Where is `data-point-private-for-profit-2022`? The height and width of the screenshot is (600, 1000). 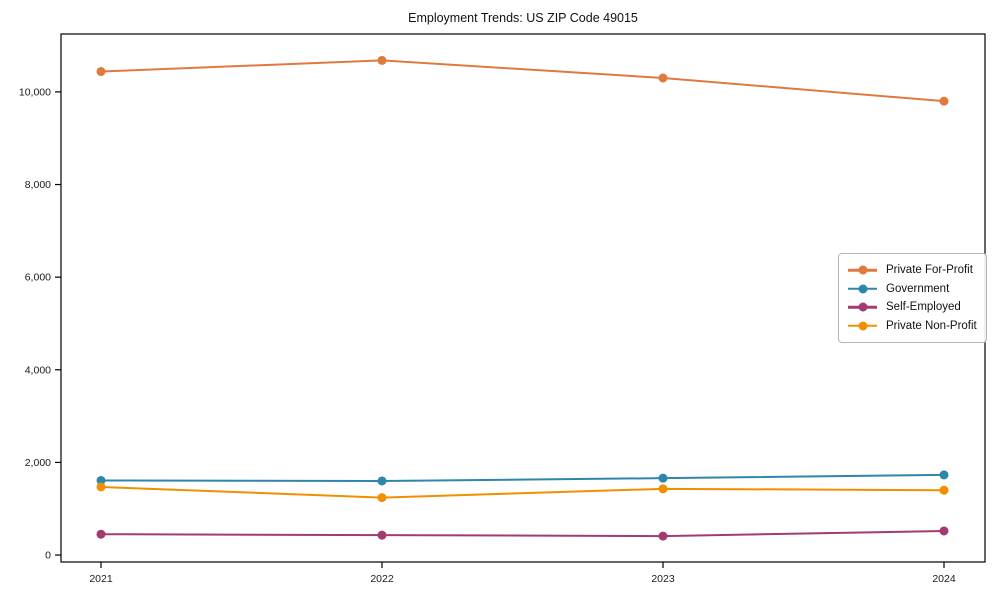
data-point-private-for-profit-2022 is located at coordinates (382, 60).